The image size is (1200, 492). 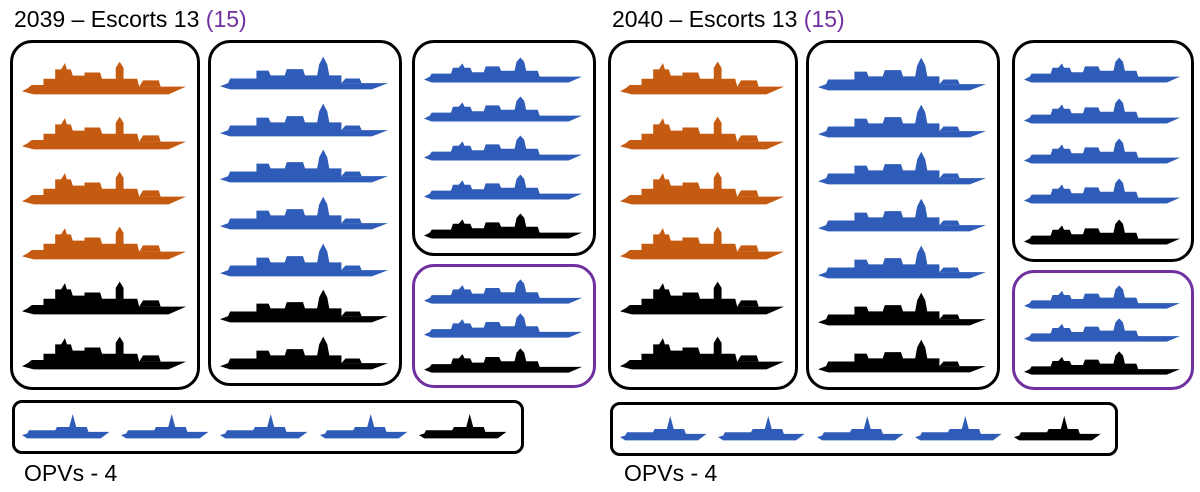 I want to click on group-opvs, so click(x=268, y=427).